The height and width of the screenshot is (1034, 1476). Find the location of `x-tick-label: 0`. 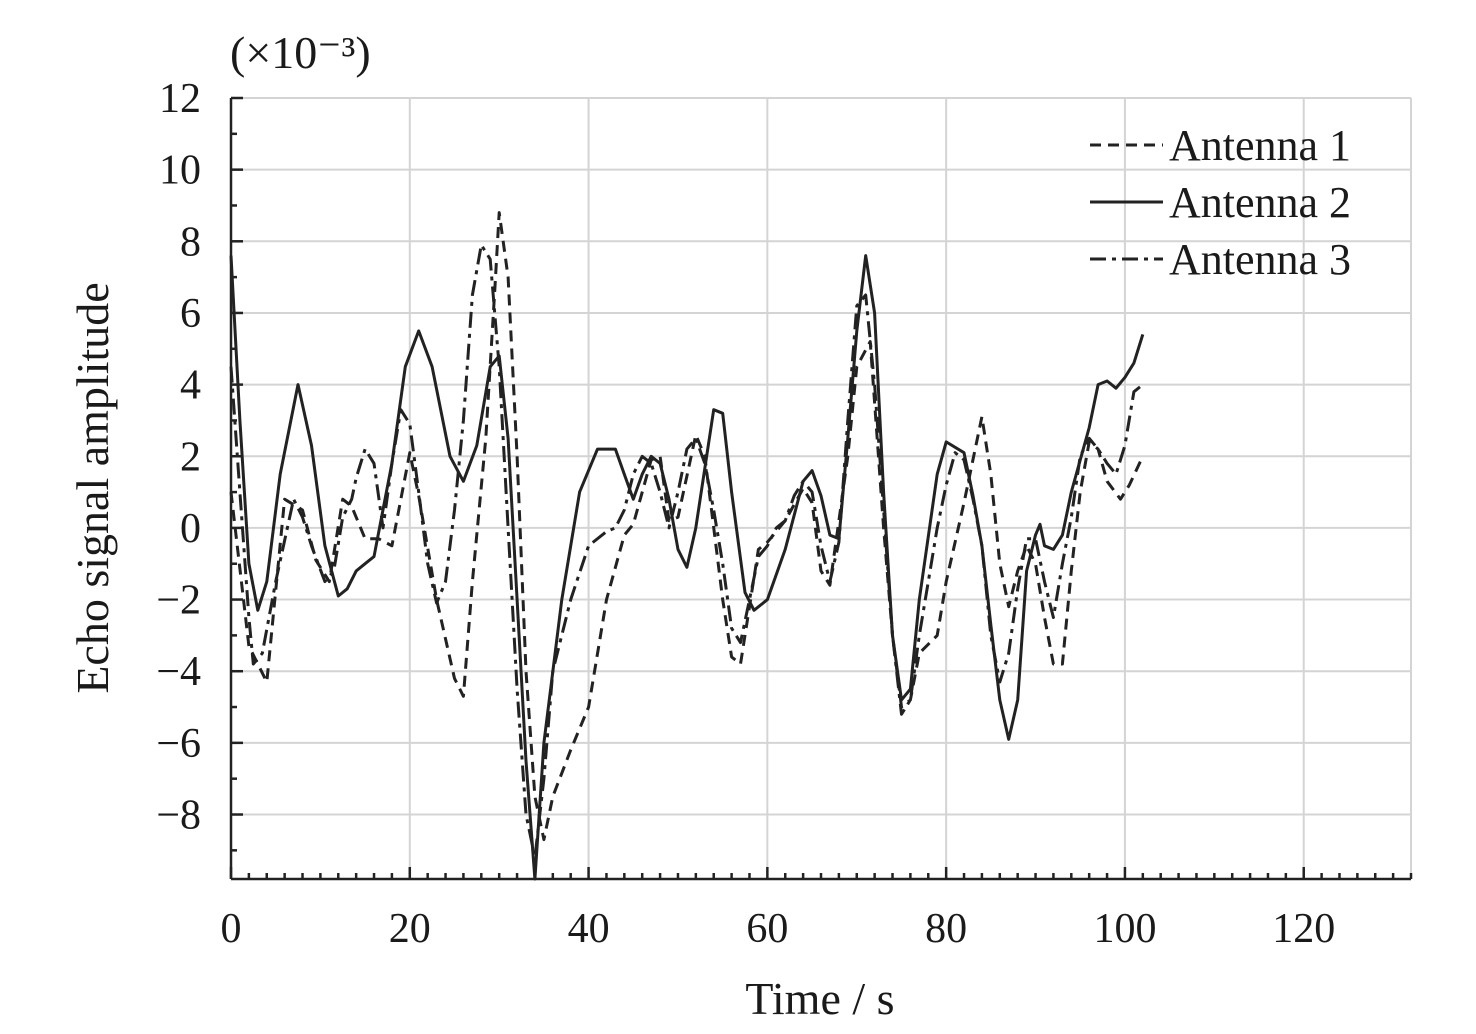

x-tick-label: 0 is located at coordinates (231, 929).